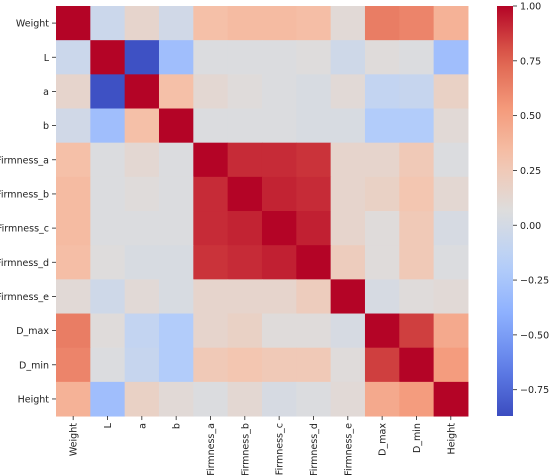  What do you see at coordinates (451, 262) in the screenshot?
I see `cell-firmness-d-height` at bounding box center [451, 262].